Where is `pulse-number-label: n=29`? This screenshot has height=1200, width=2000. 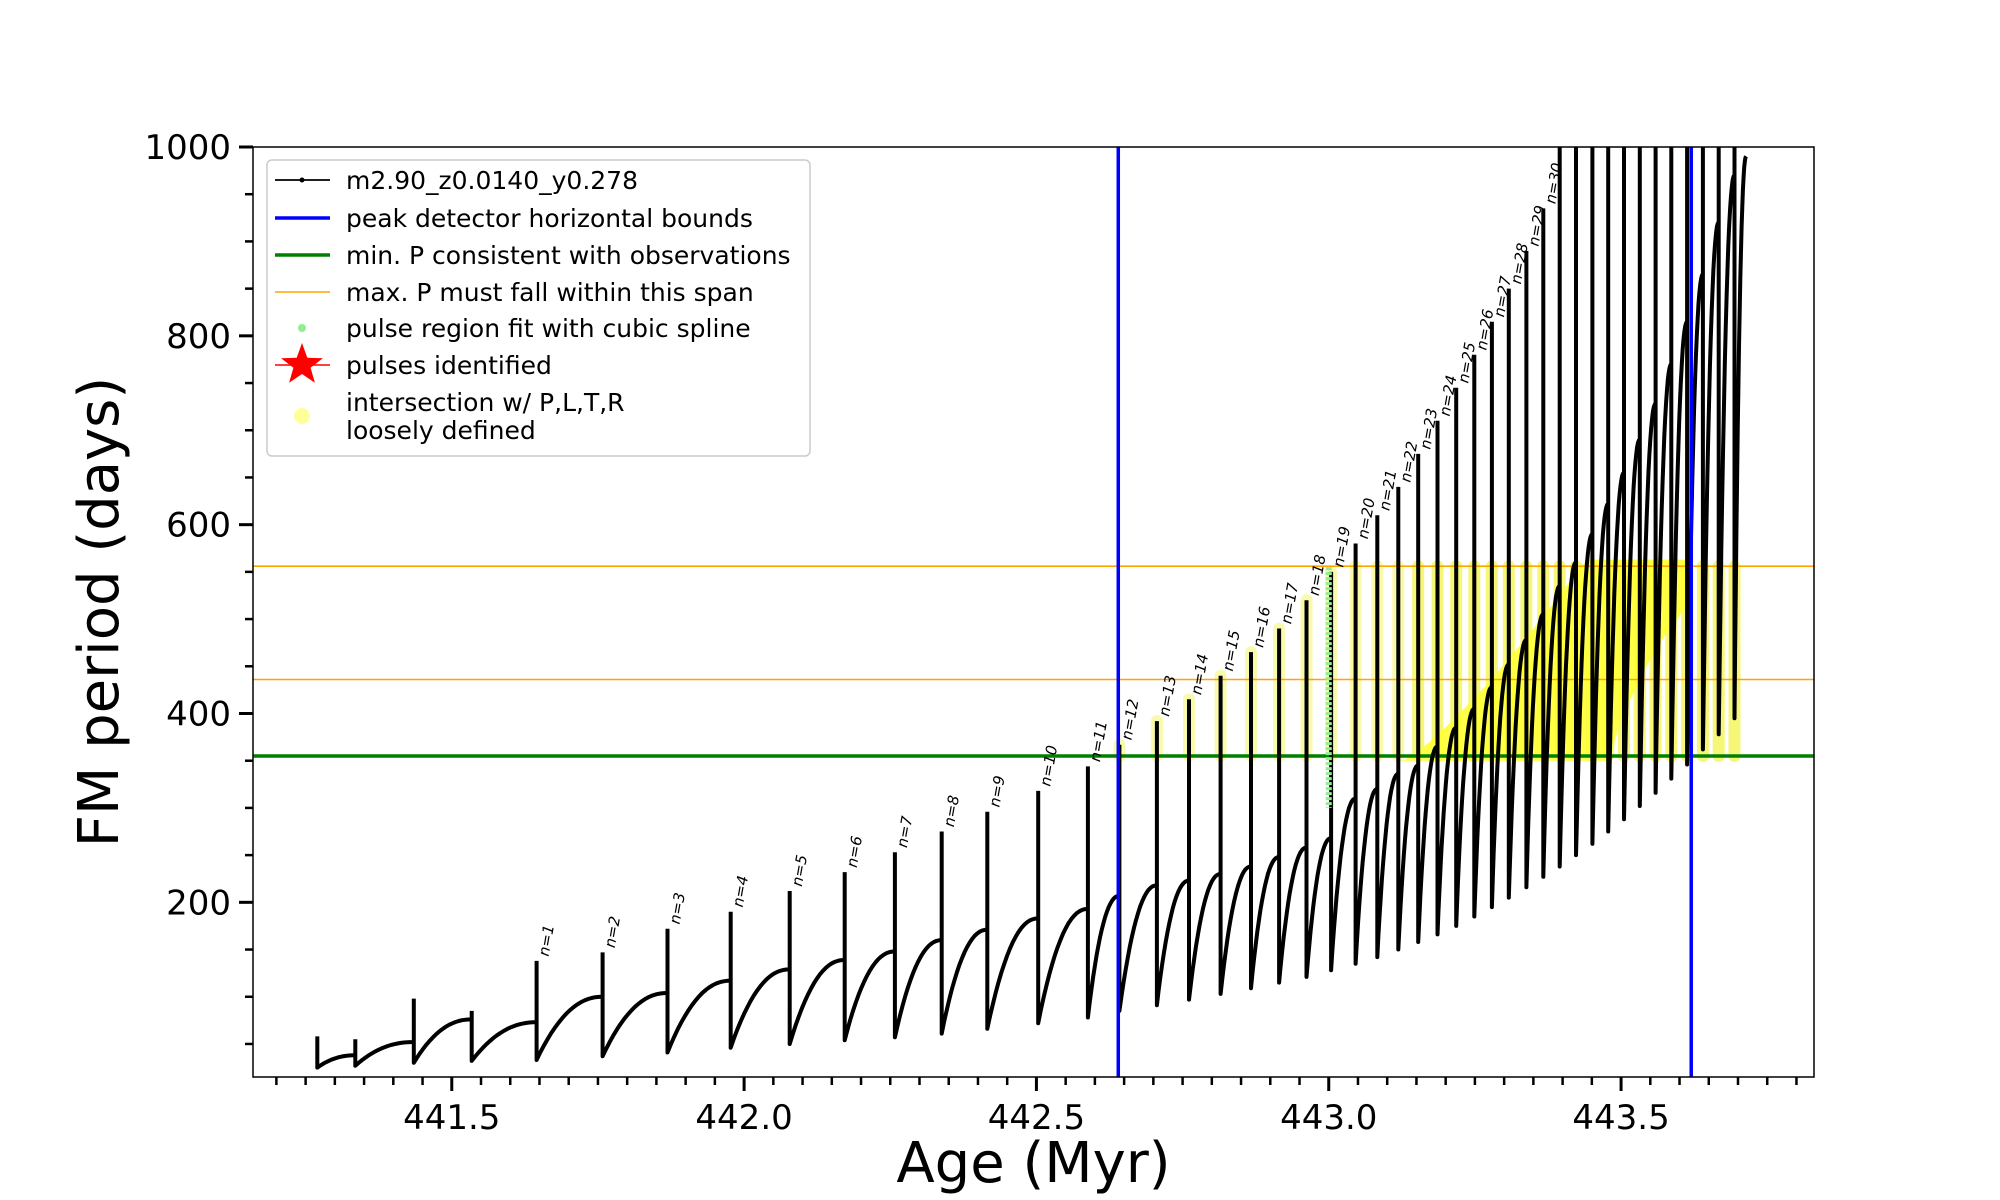 pulse-number-label: n=29 is located at coordinates (1537, 226).